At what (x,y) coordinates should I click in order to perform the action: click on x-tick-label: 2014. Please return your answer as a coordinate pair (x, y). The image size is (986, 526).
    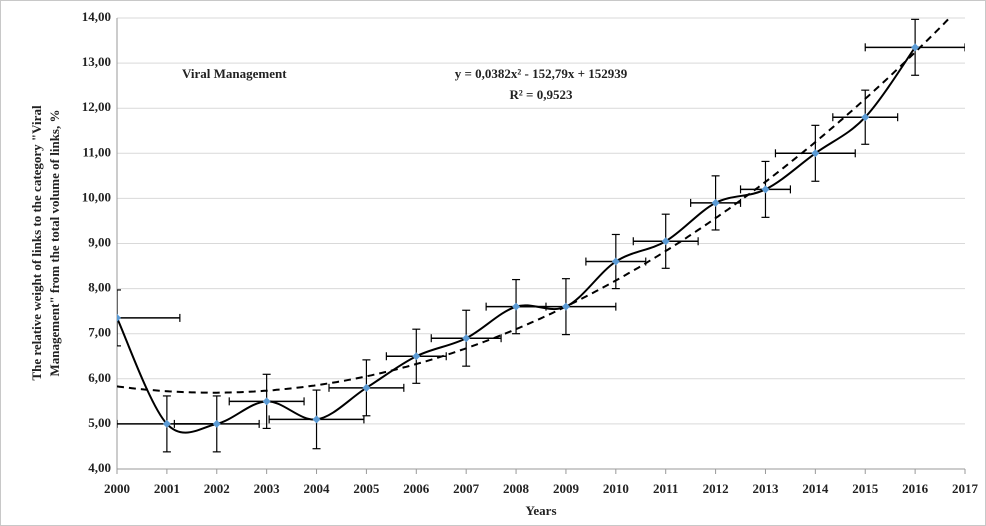
    Looking at the image, I should click on (815, 488).